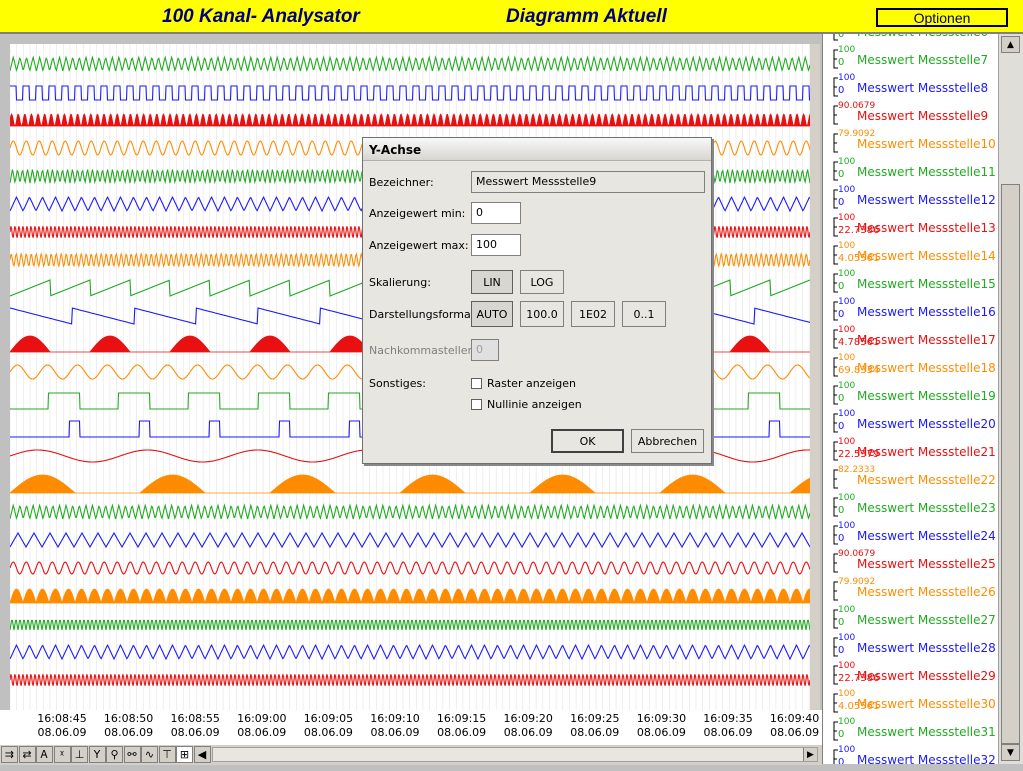 This screenshot has width=1023, height=771. Describe the element at coordinates (132, 754) in the screenshot. I see `zoom-out-icon: ⚯` at that location.